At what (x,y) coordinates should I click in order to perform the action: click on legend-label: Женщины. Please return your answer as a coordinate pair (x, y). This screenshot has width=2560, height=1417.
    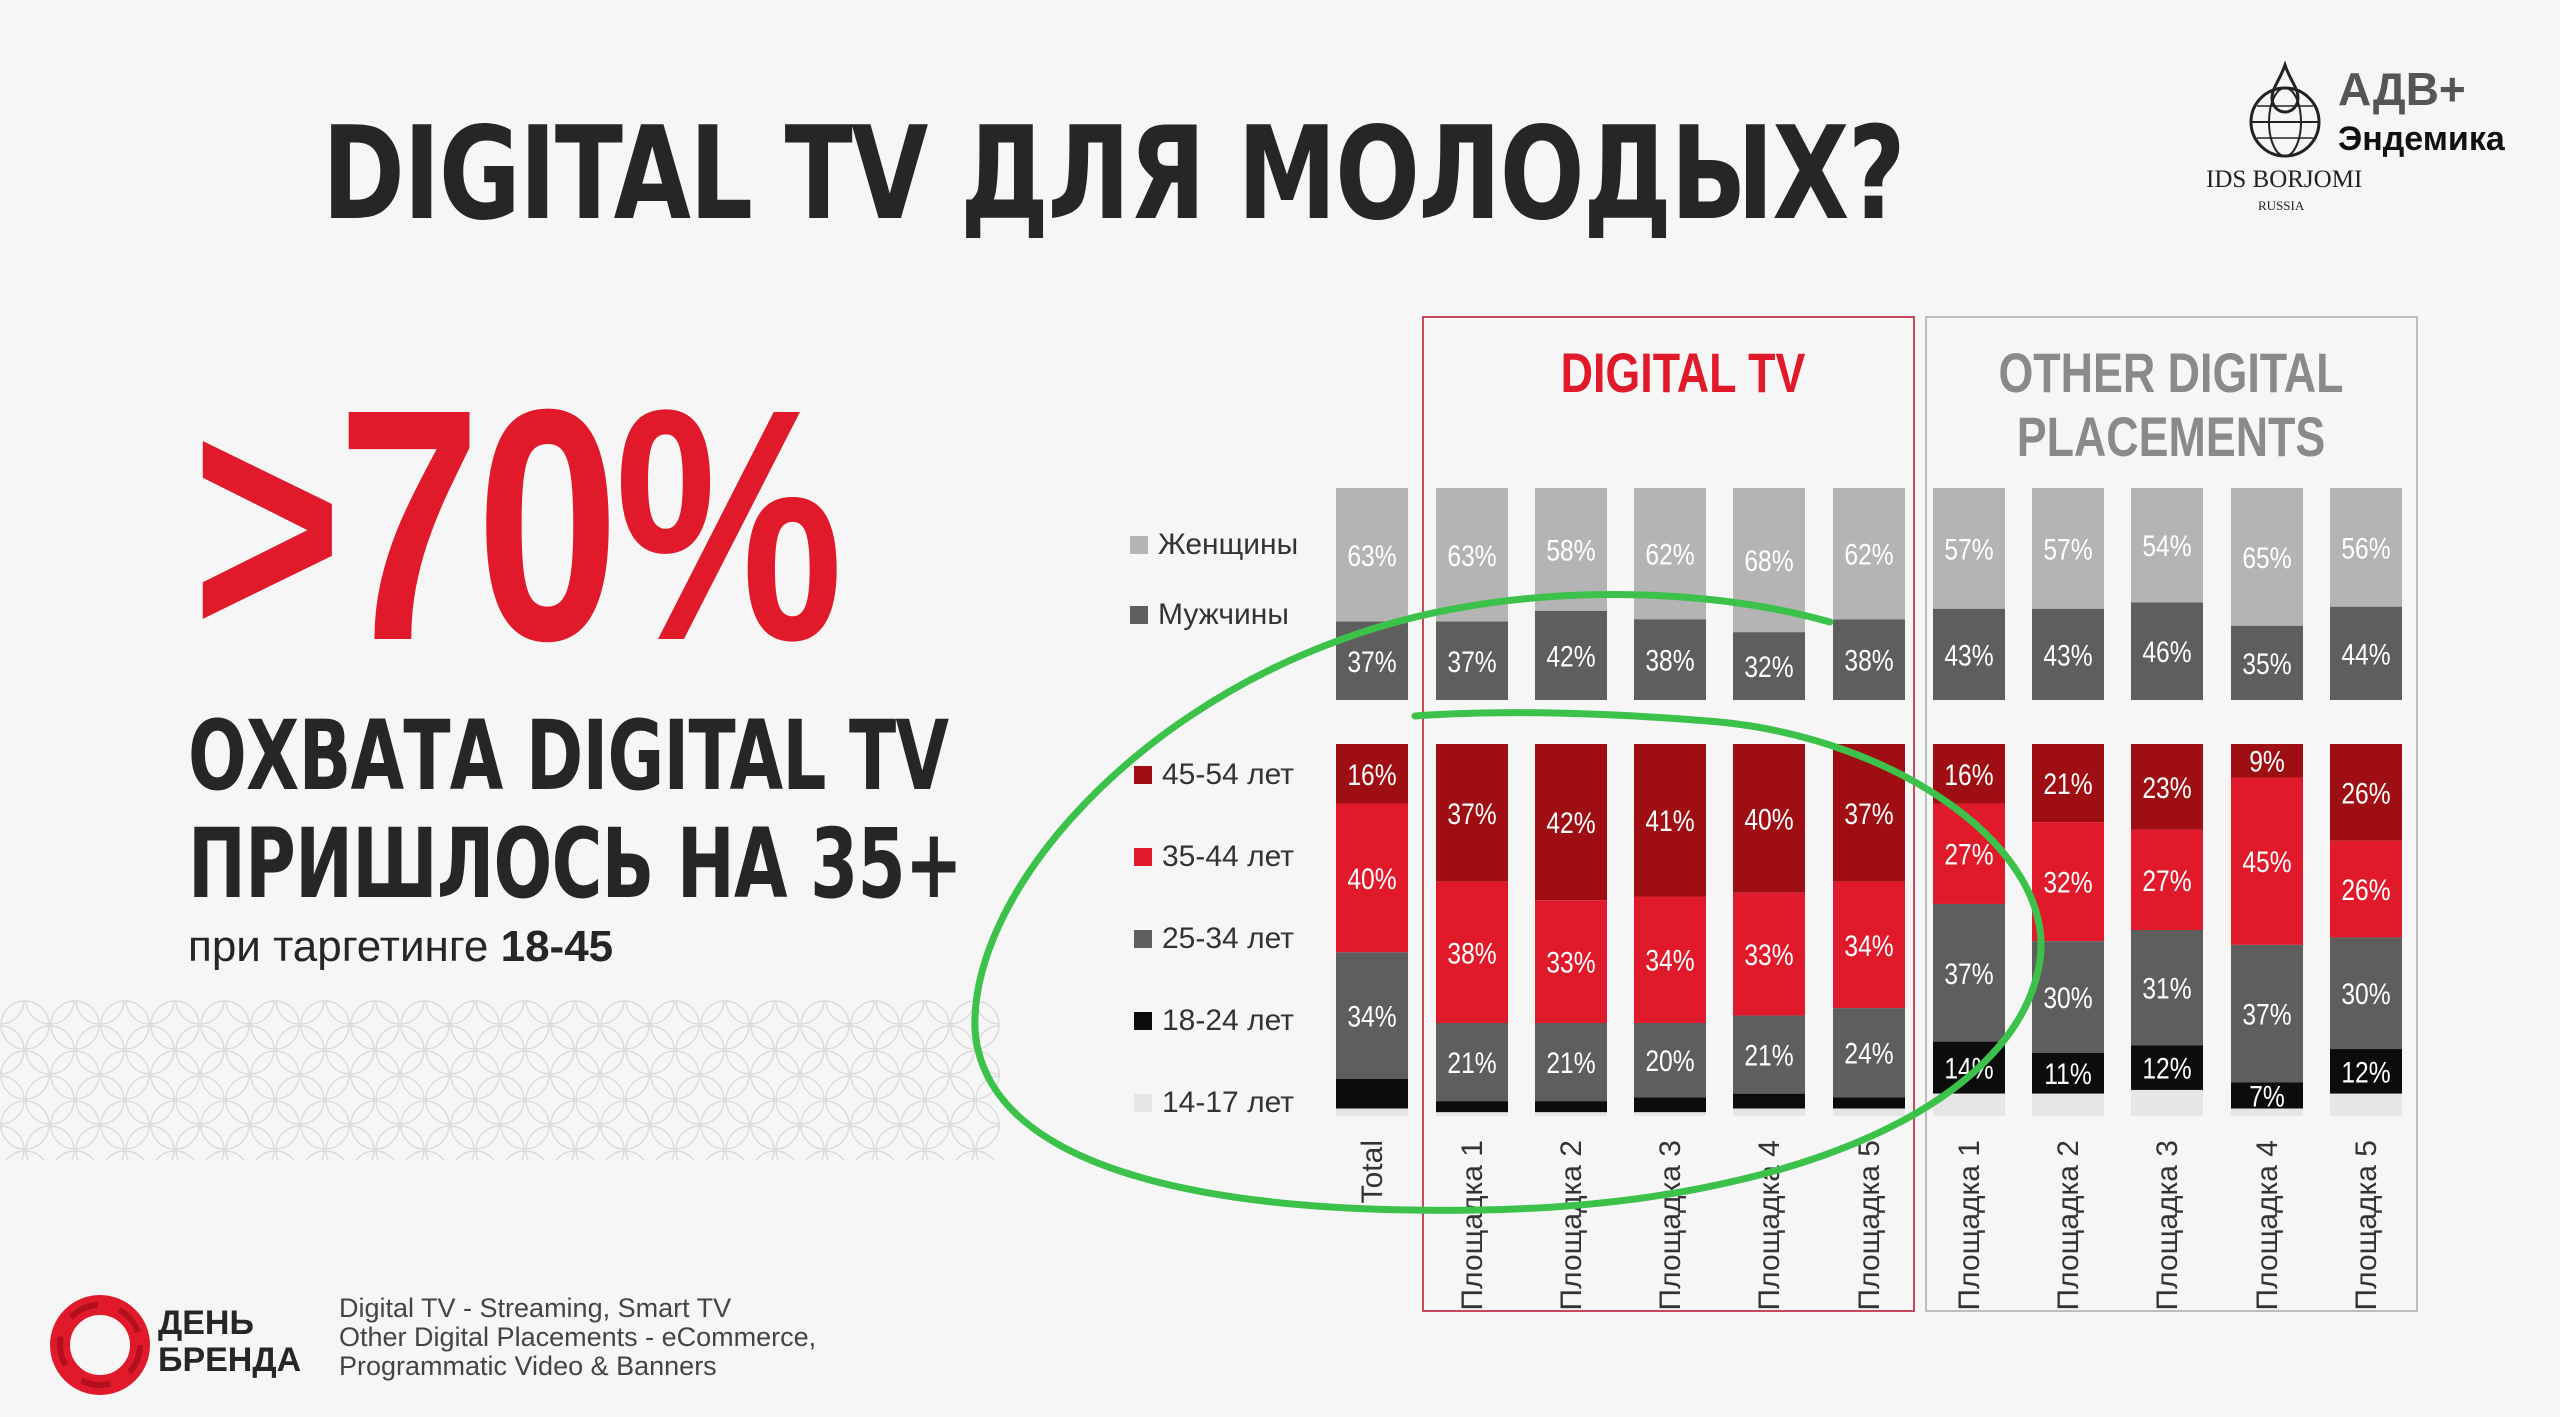
    Looking at the image, I should click on (1228, 544).